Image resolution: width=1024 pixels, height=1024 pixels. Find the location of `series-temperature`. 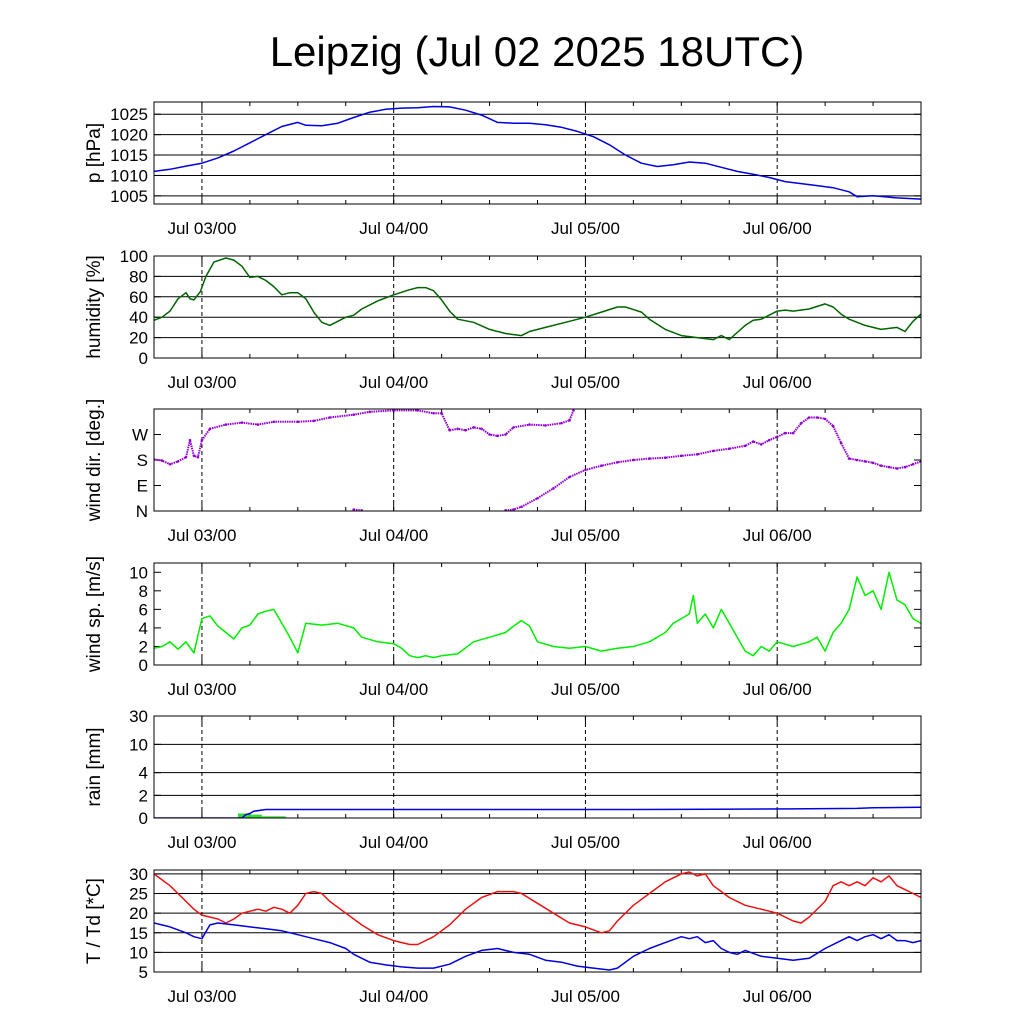

series-temperature is located at coordinates (537, 908).